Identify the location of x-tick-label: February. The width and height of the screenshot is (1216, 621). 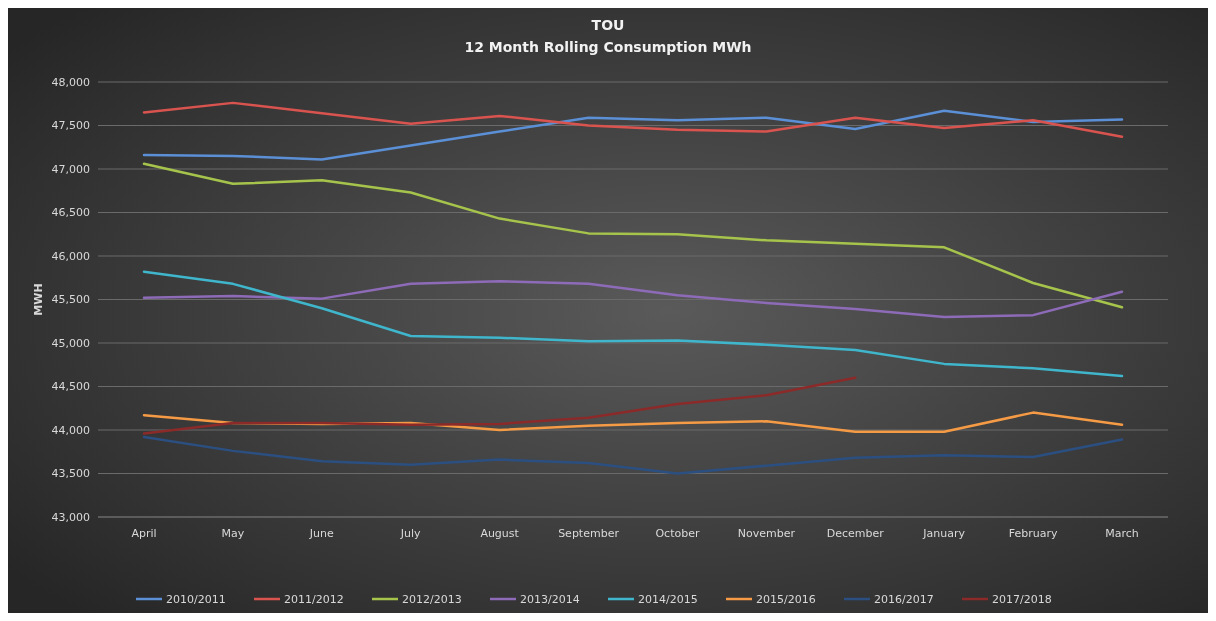
(1033, 533).